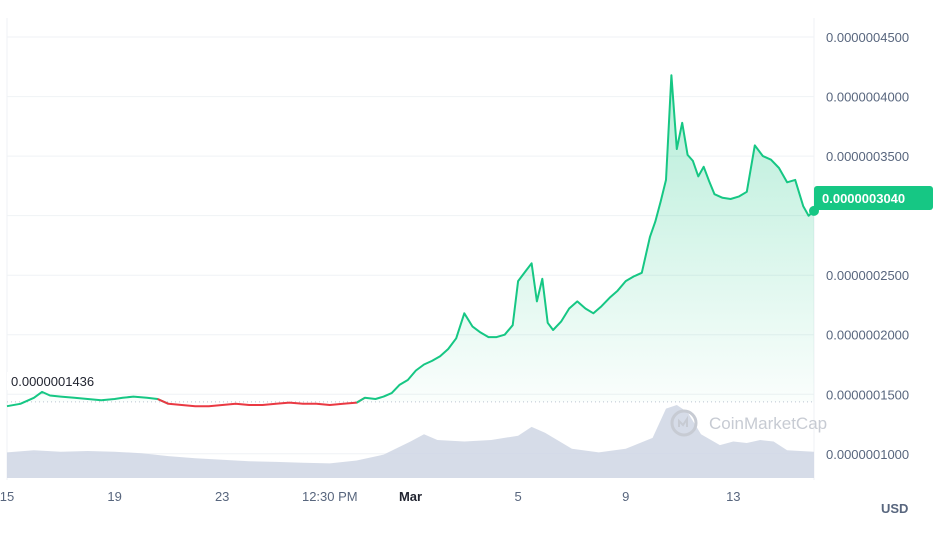 Image resolution: width=951 pixels, height=539 pixels. I want to click on current-price-label: 0.0000003040, so click(863, 198).